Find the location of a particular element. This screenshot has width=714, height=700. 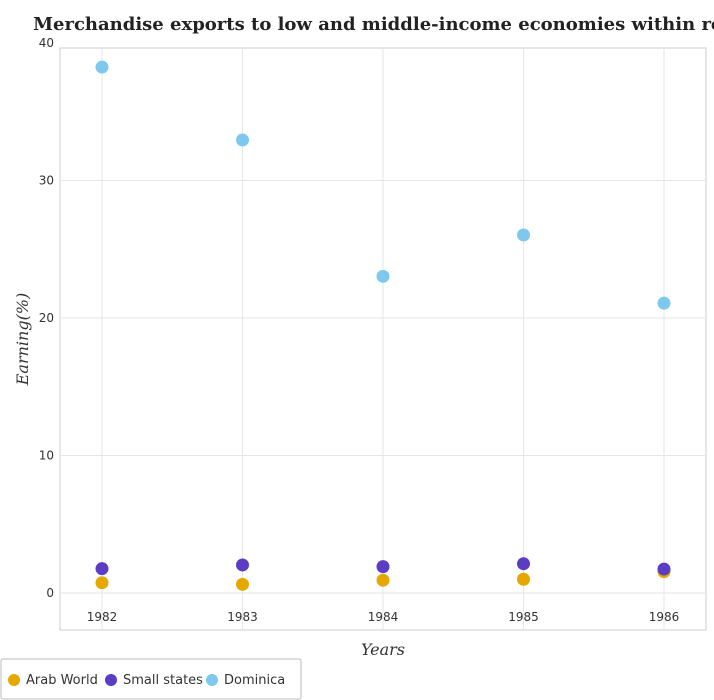

y-tick-label: 30 is located at coordinates (46, 181).